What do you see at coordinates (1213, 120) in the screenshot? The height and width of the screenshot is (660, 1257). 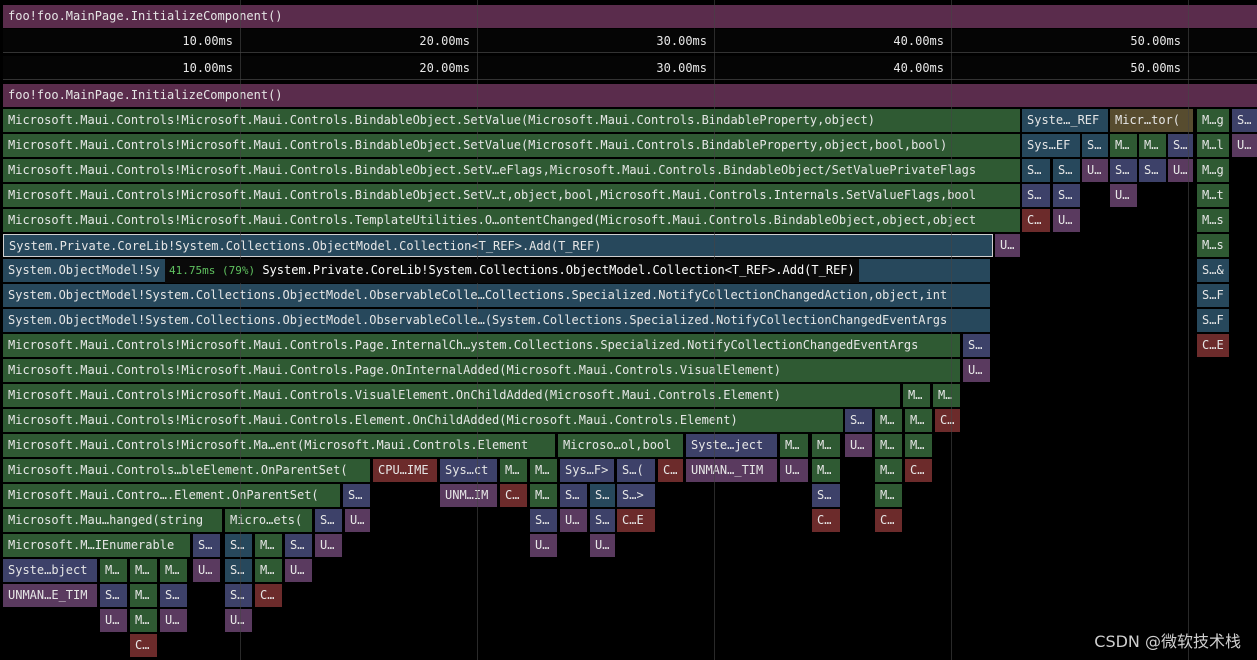 I see `frame: M…g` at bounding box center [1213, 120].